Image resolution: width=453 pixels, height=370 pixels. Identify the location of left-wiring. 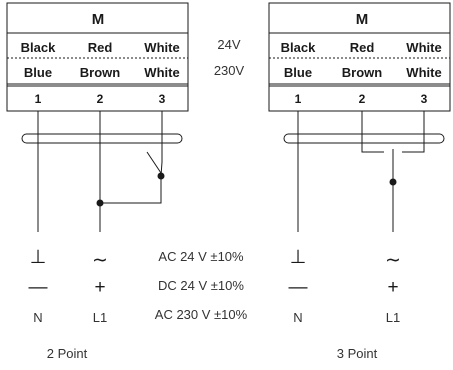
(102, 171).